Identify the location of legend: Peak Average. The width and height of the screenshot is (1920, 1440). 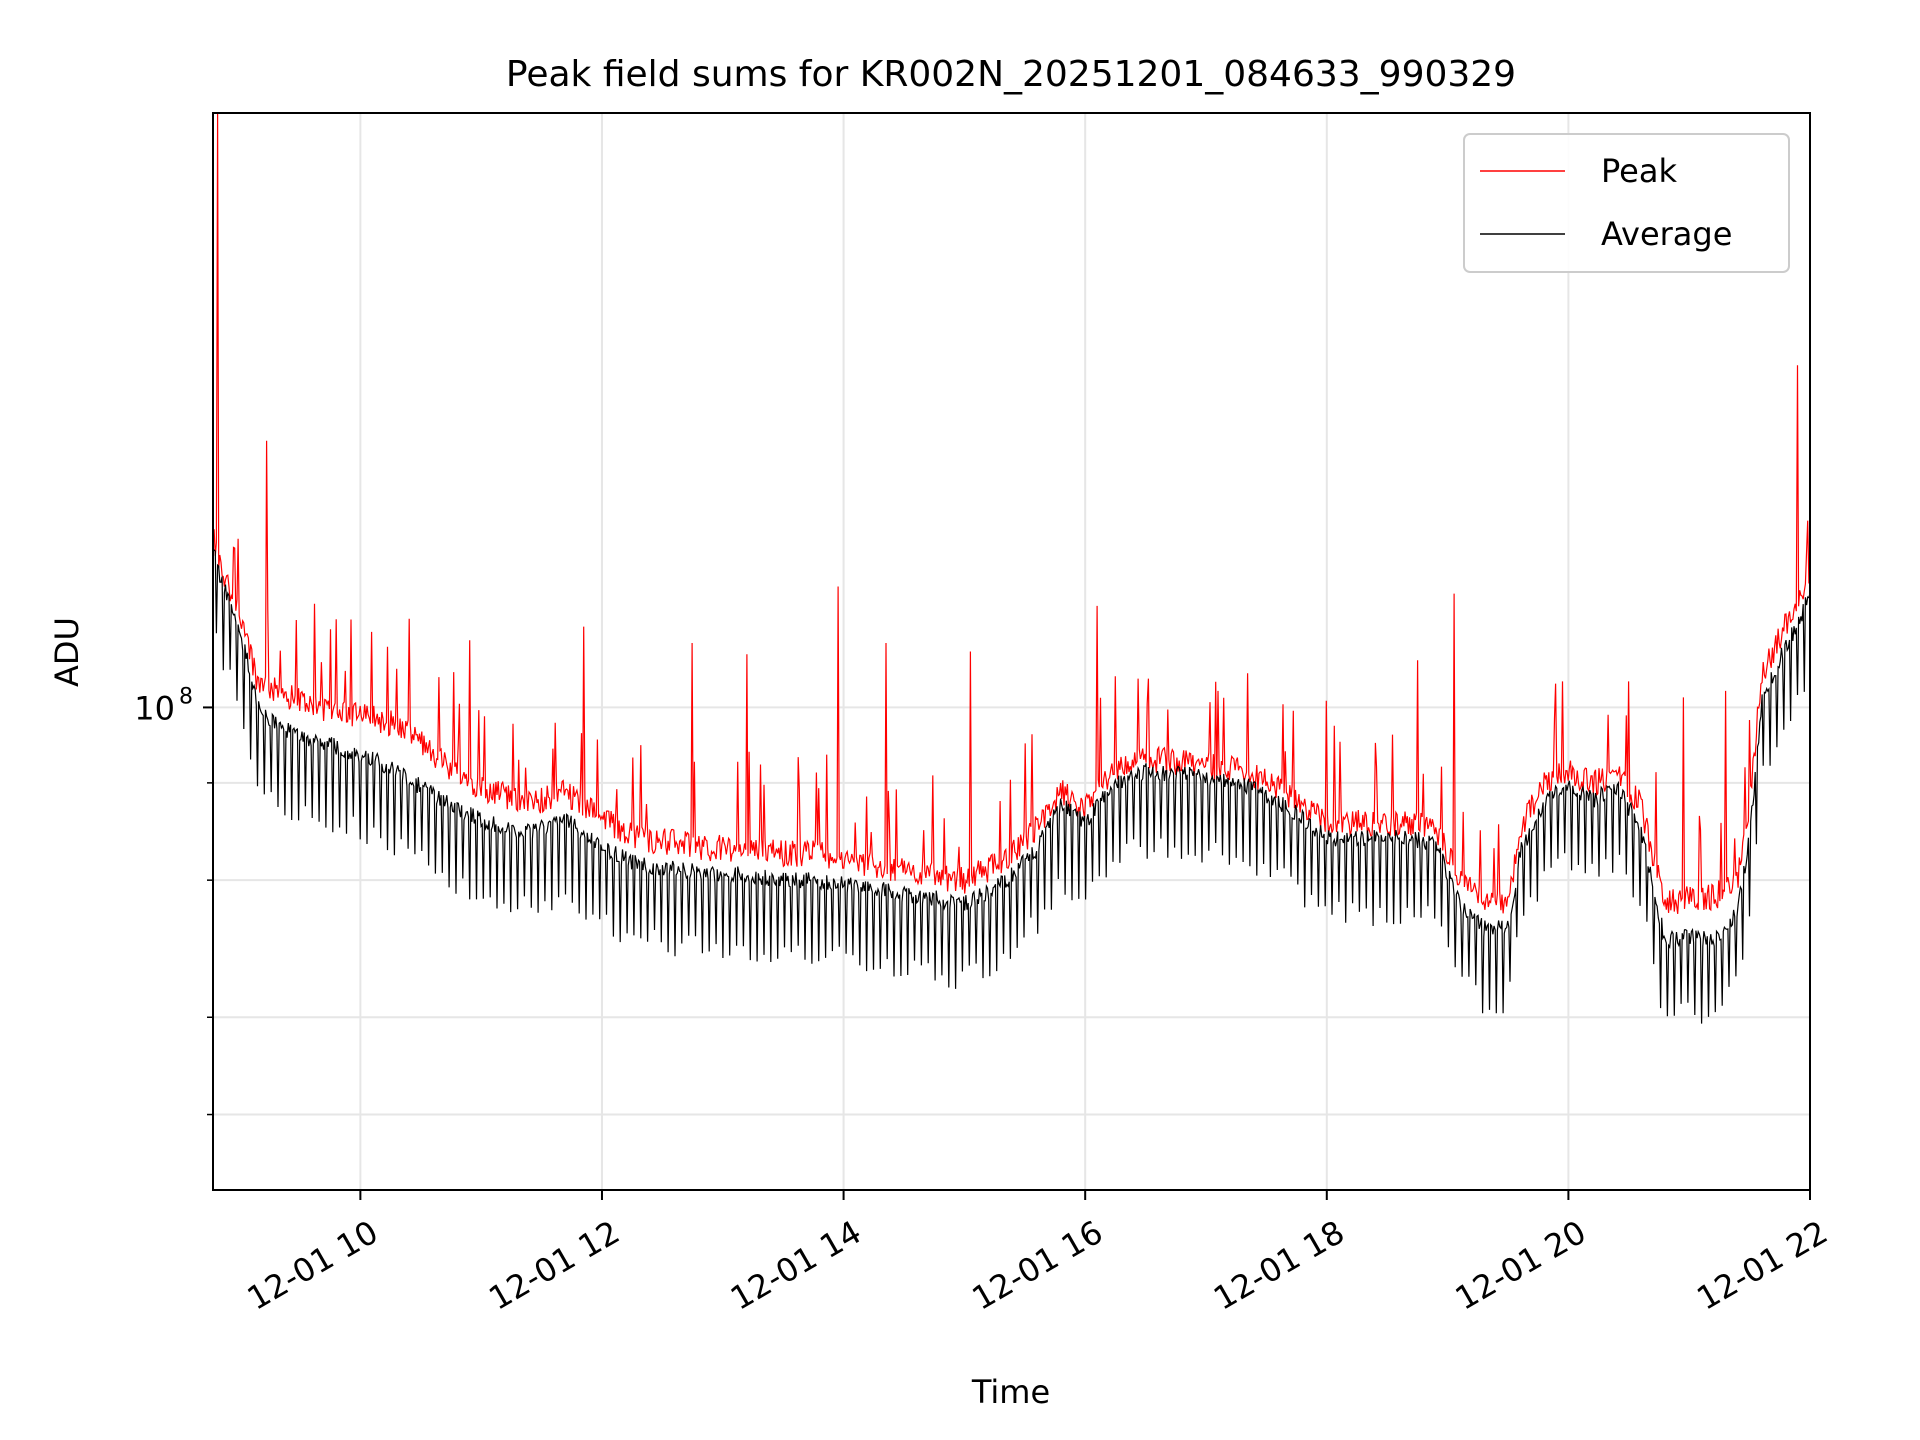
(1626, 203).